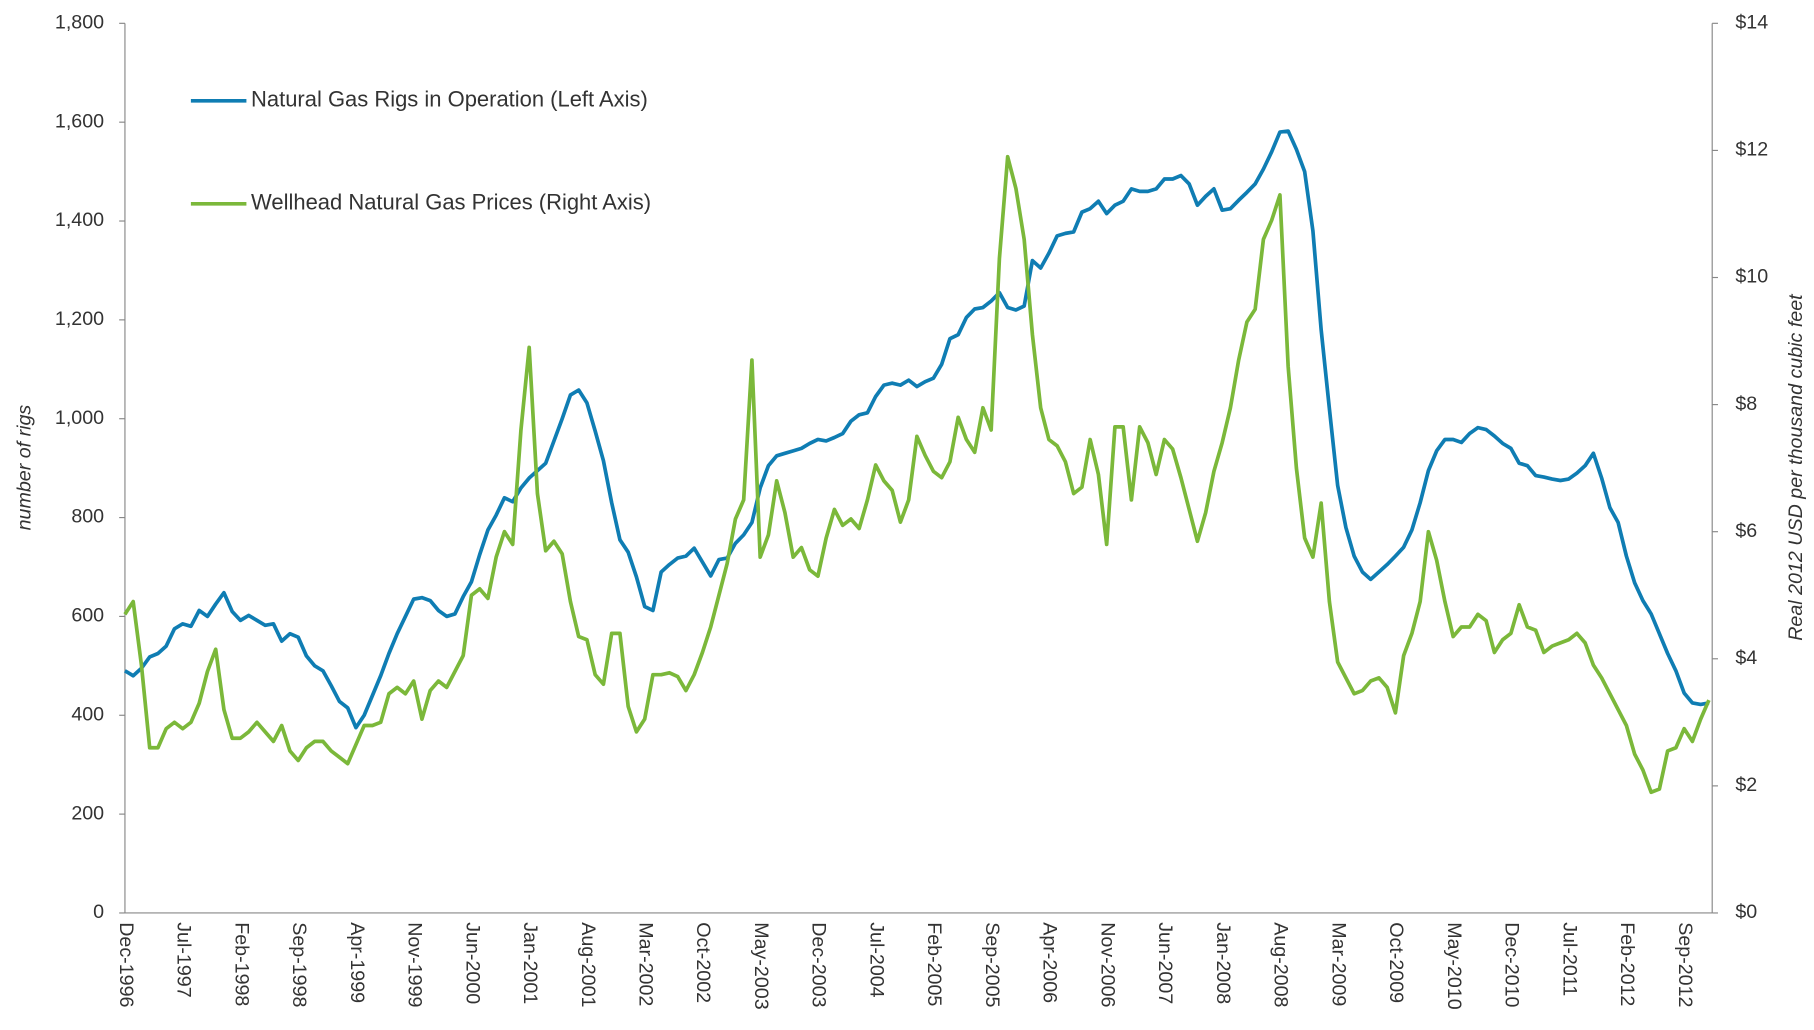  What do you see at coordinates (79, 418) in the screenshot?
I see `y-tick-label: 1,000` at bounding box center [79, 418].